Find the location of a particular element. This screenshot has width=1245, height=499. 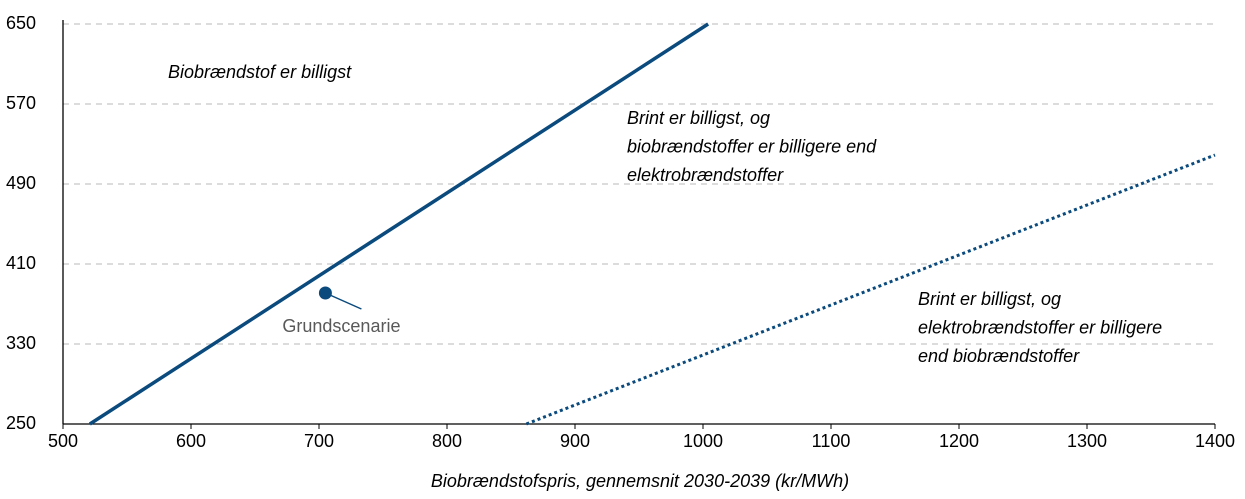

annotation: elektrobrændstoffer is located at coordinates (705, 175).